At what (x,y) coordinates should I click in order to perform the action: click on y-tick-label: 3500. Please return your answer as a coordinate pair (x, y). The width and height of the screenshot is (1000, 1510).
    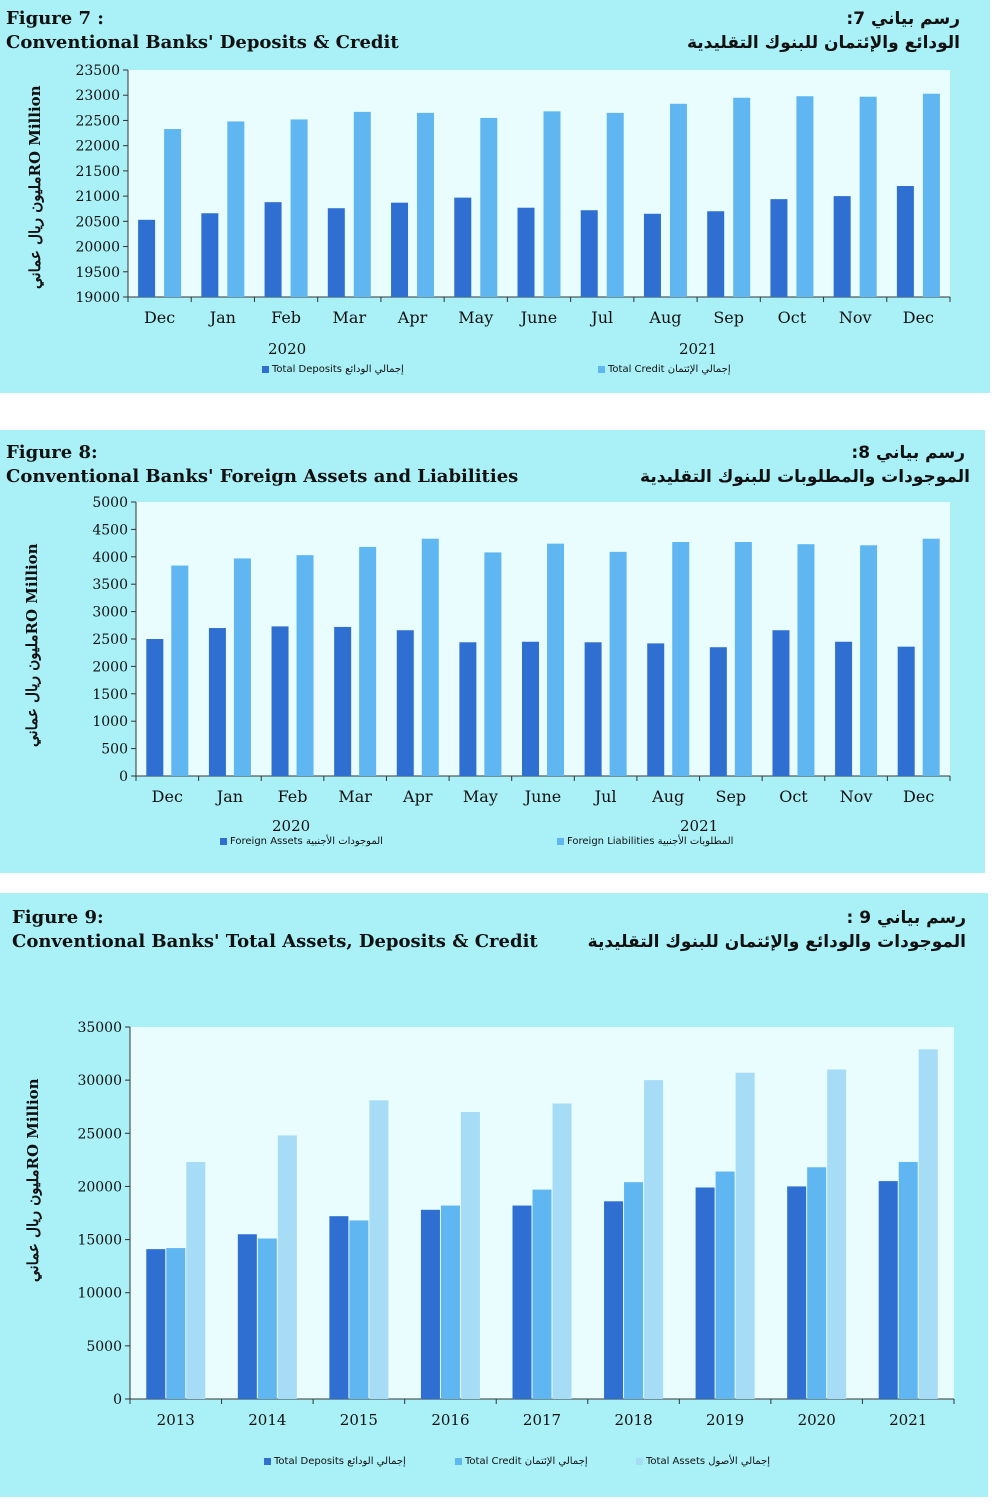
    Looking at the image, I should click on (110, 585).